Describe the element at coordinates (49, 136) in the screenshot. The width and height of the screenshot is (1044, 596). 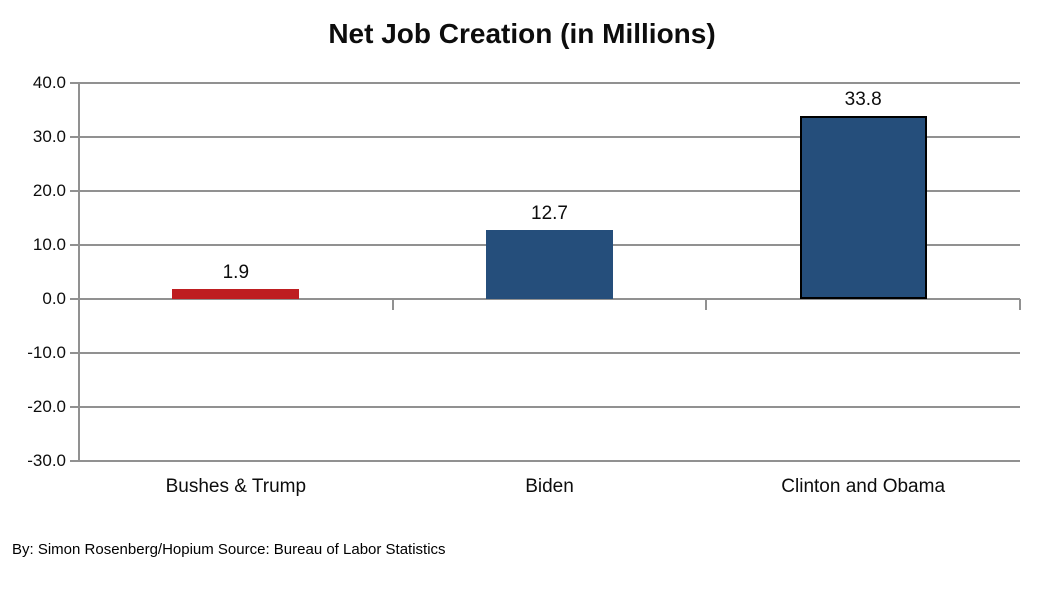
I see `y-axis-tick-label: 30.0` at that location.